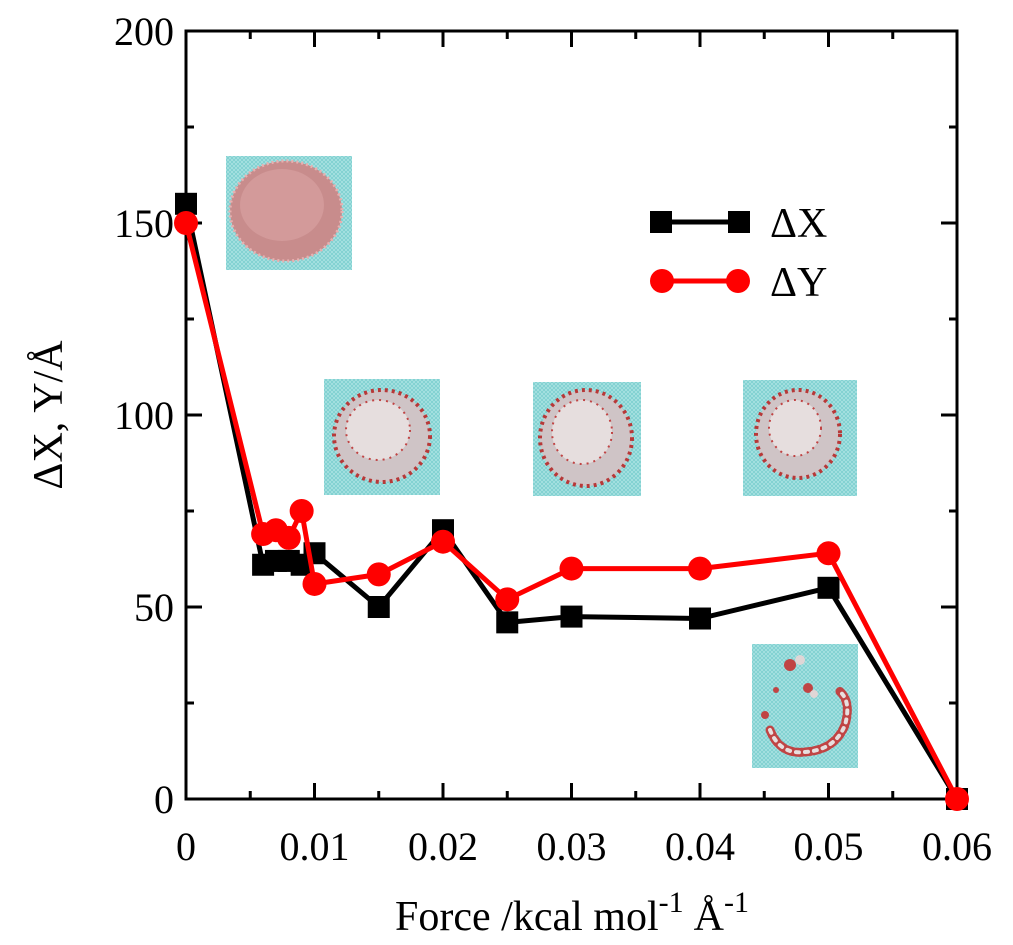 This screenshot has height=945, width=1013. I want to click on x-tick-label: 0.06, so click(957, 846).